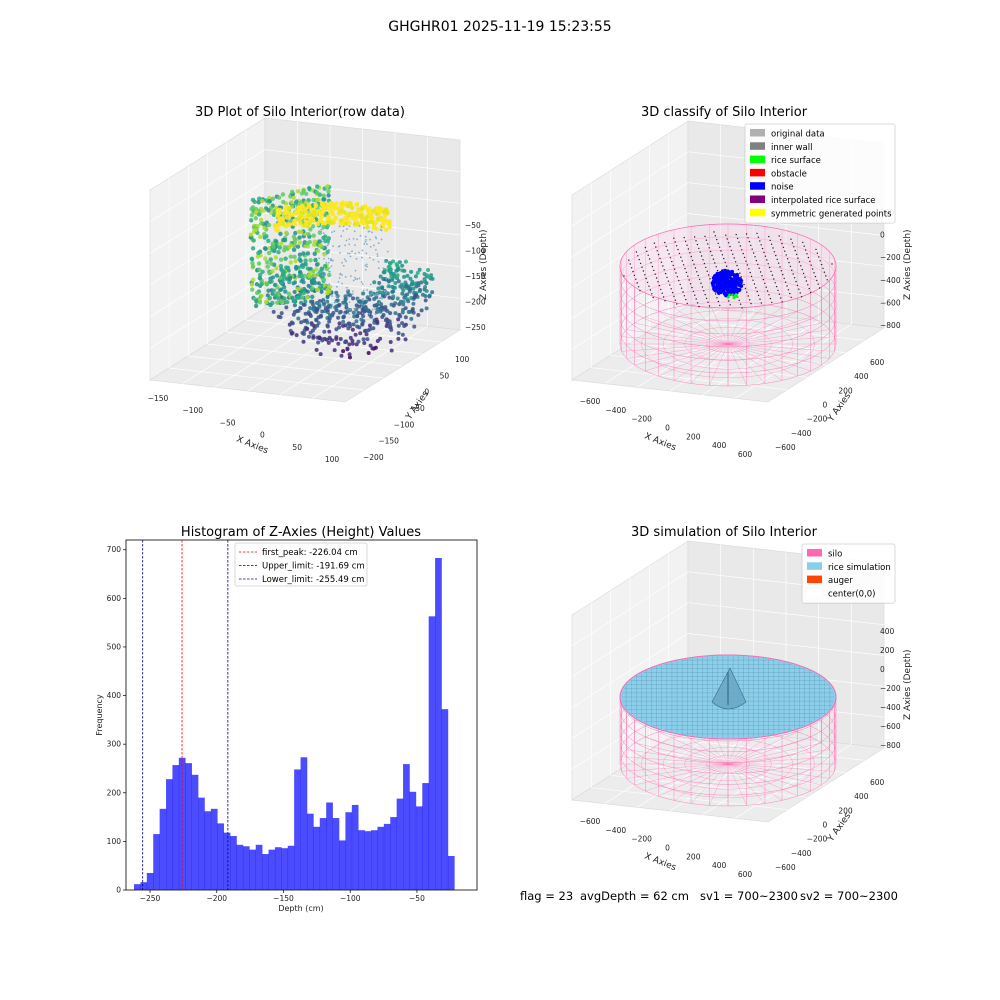 The image size is (1000, 1000). I want to click on panel-classify-legend-swatch, so click(757, 186).